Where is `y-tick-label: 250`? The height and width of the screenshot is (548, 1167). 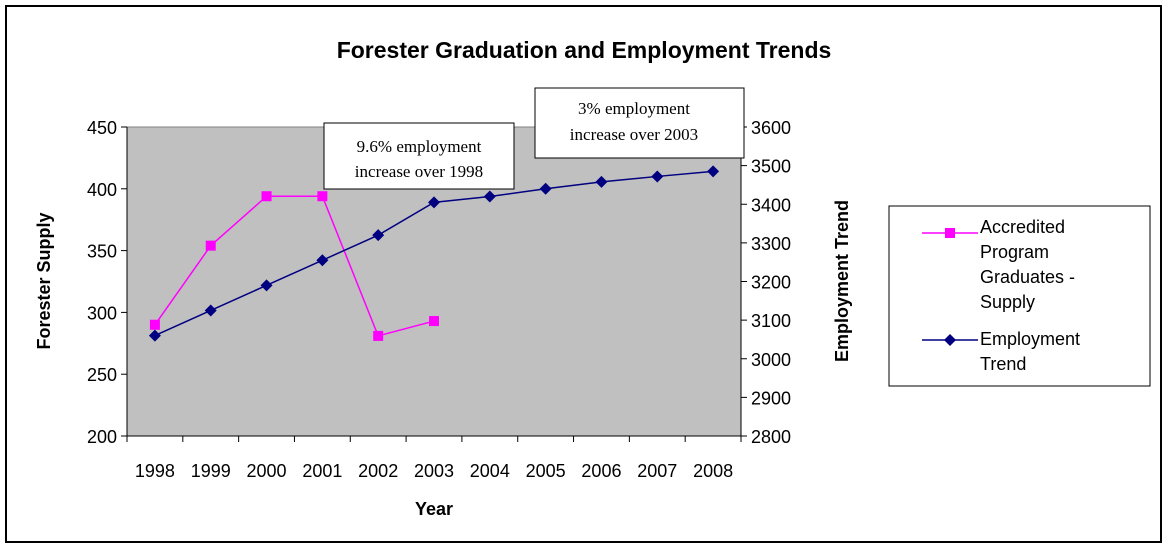 y-tick-label: 250 is located at coordinates (102, 375).